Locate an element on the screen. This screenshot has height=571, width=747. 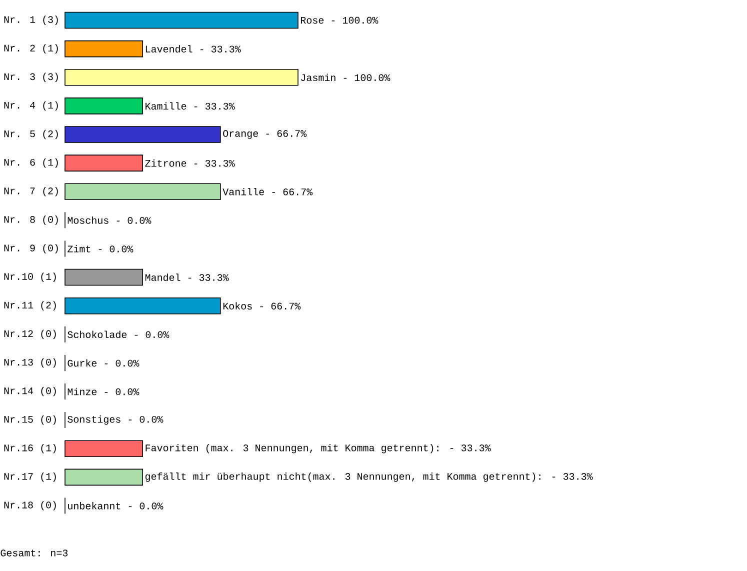
y-tick-label: Nr. 8 (0) is located at coordinates (31, 220).